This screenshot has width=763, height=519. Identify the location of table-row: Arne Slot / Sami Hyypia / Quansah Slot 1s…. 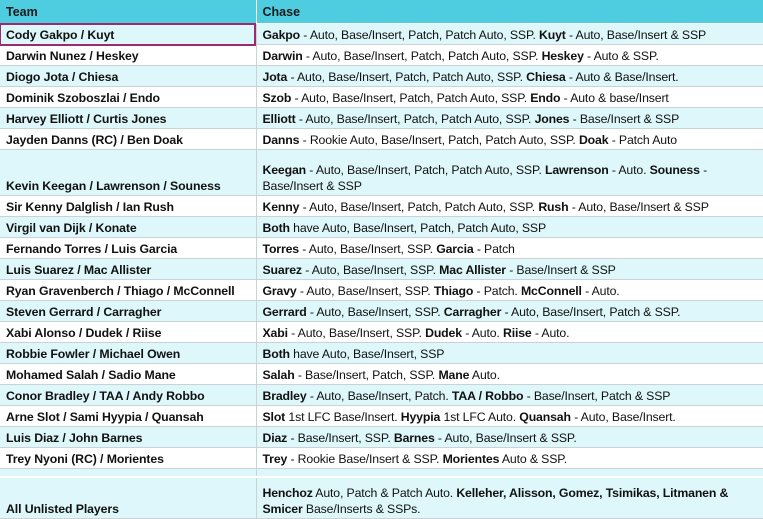
(381, 416).